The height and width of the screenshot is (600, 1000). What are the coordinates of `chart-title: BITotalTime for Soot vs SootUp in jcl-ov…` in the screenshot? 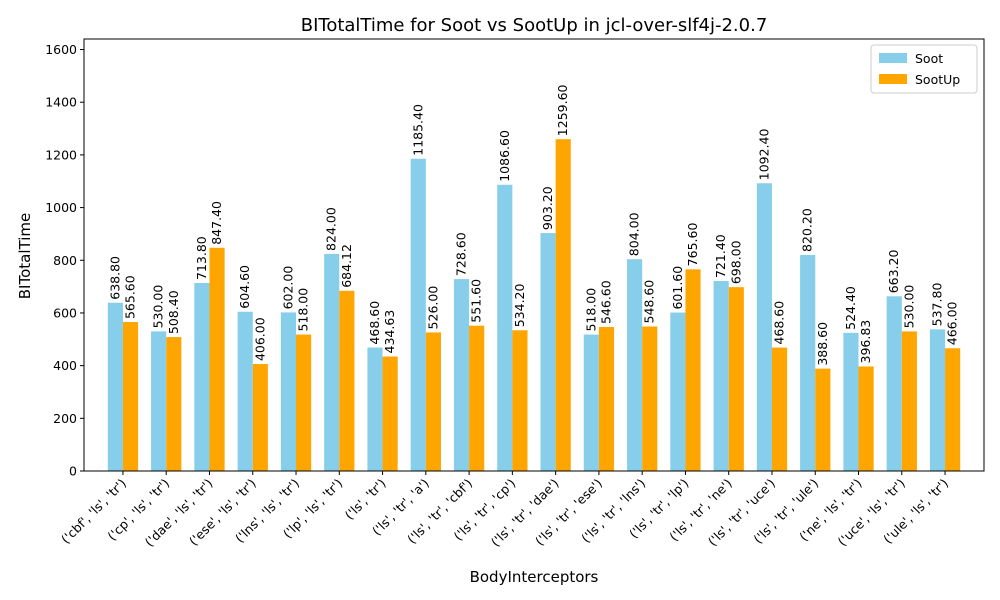 It's located at (534, 25).